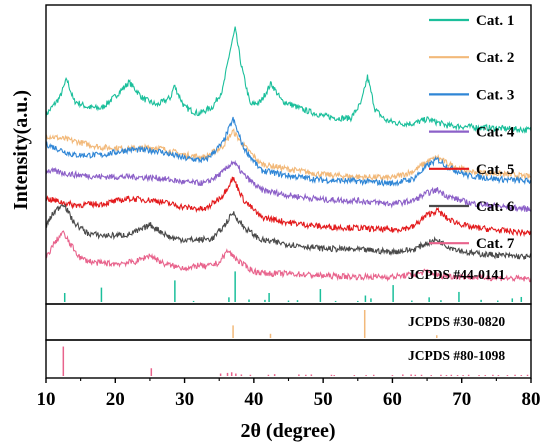  Describe the element at coordinates (495, 95) in the screenshot. I see `legend-label-cat-3: Cat. 3` at that location.